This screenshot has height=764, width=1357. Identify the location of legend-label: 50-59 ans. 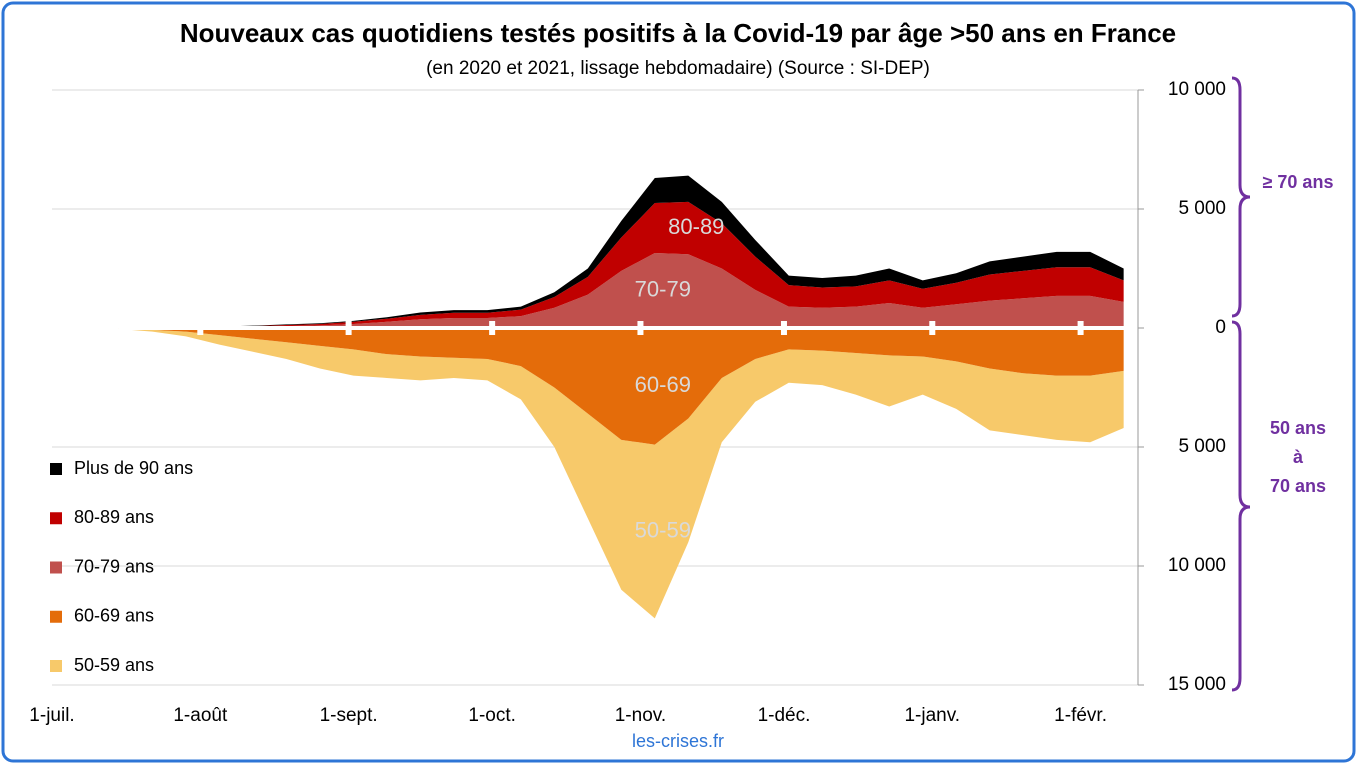
(114, 665).